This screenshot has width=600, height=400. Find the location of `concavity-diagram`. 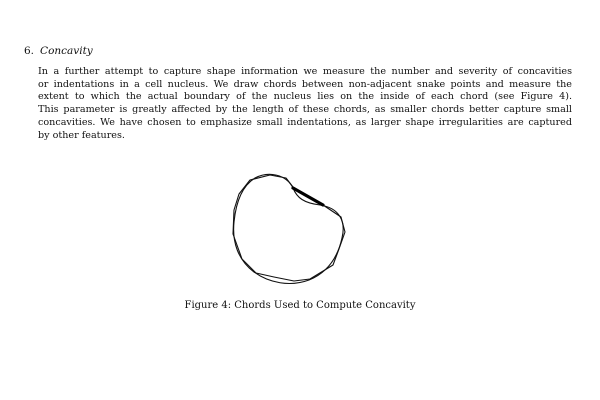

concavity-diagram is located at coordinates (289, 228).